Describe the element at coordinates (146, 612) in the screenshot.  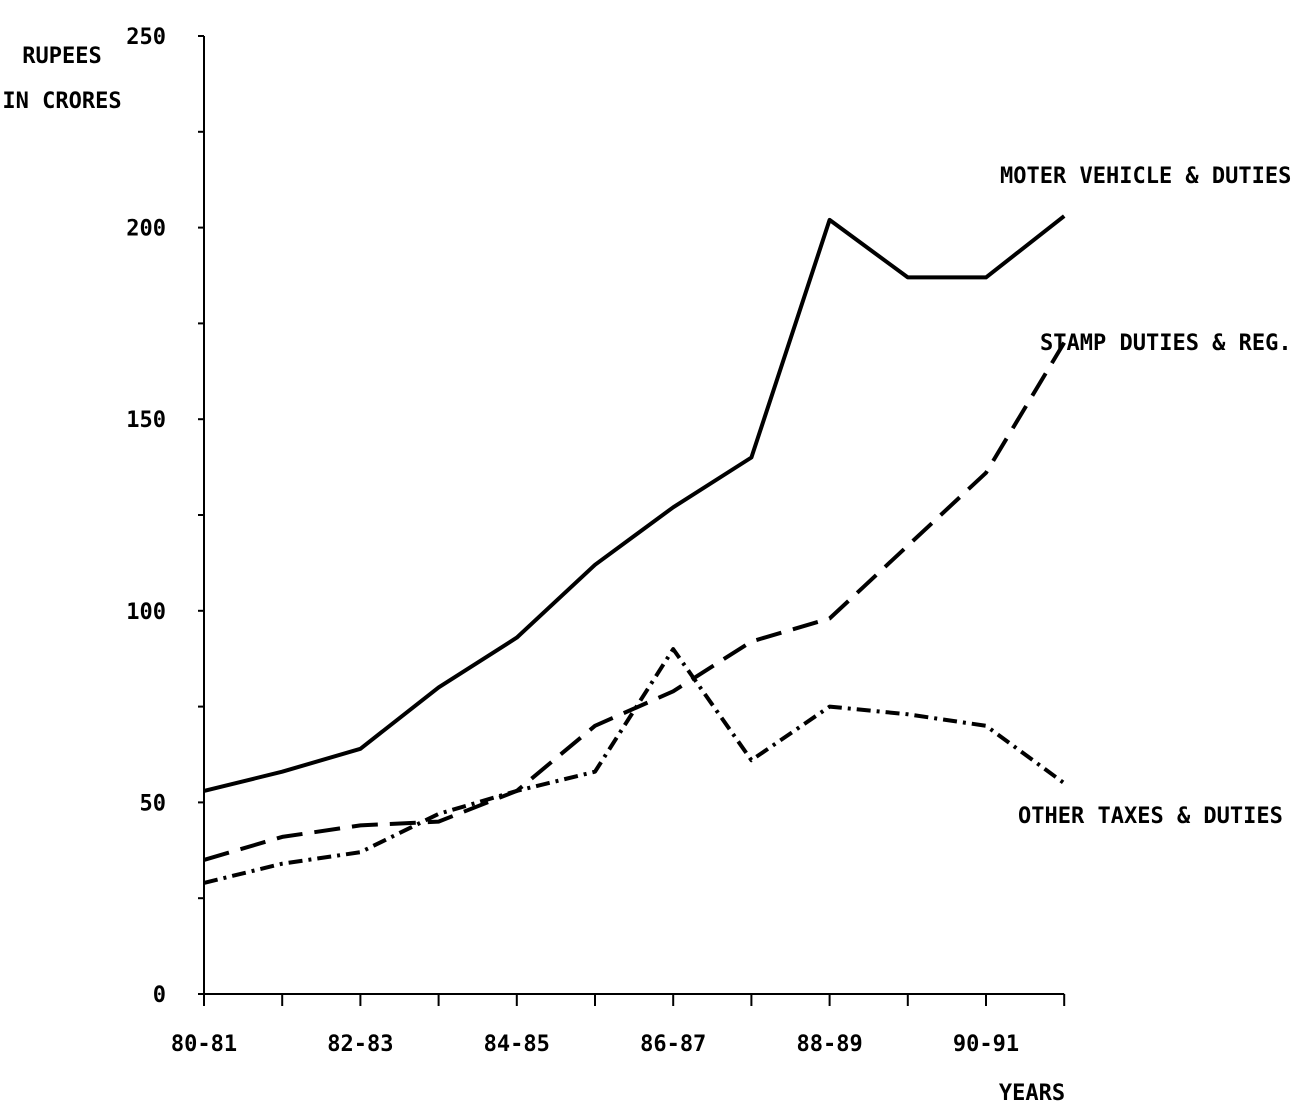
I see `y-tick-label-100: 100` at that location.